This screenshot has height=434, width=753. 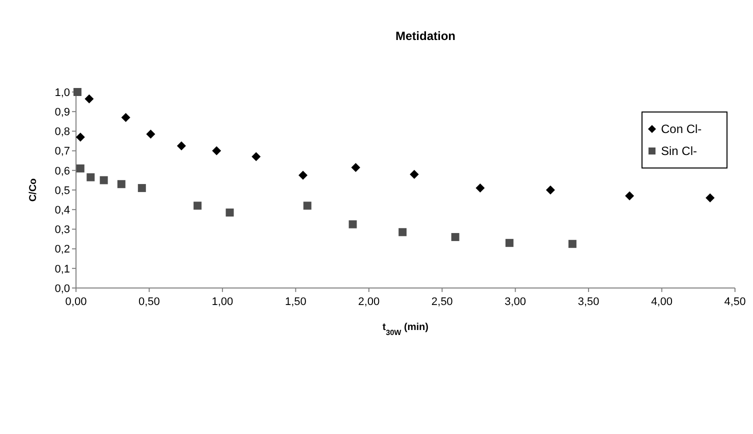 I want to click on x-tick-label: 4,00, so click(x=661, y=302).